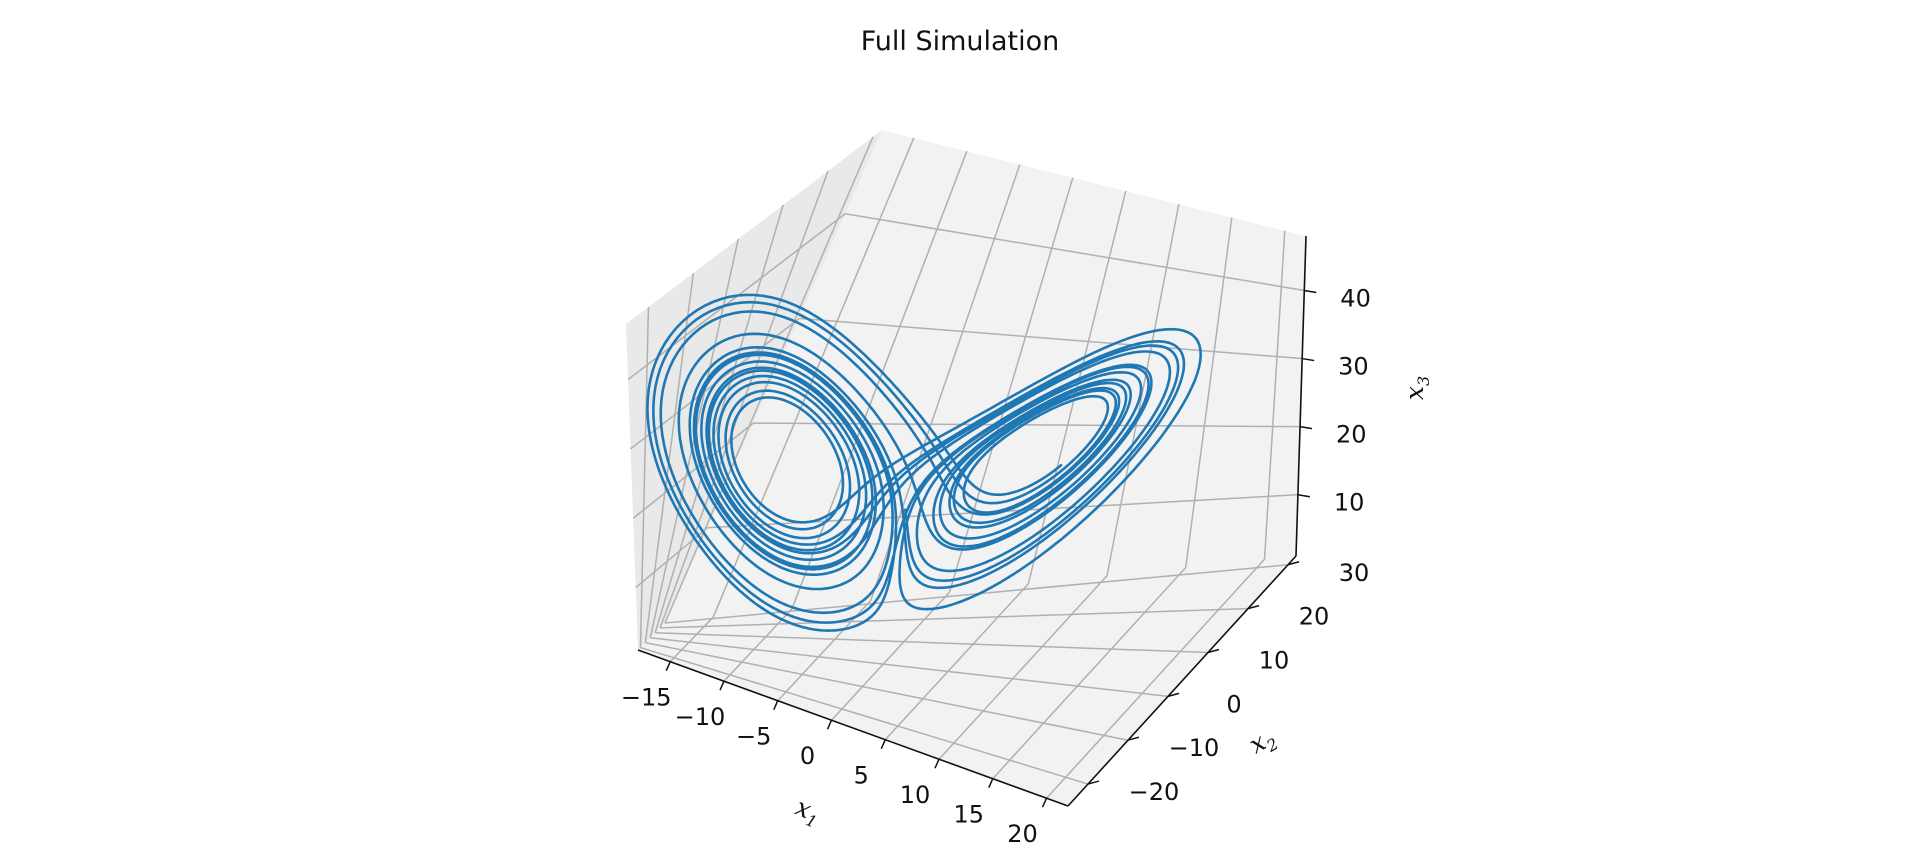 Image resolution: width=1920 pixels, height=864 pixels. I want to click on x1-tick-label: 5, so click(861, 776).